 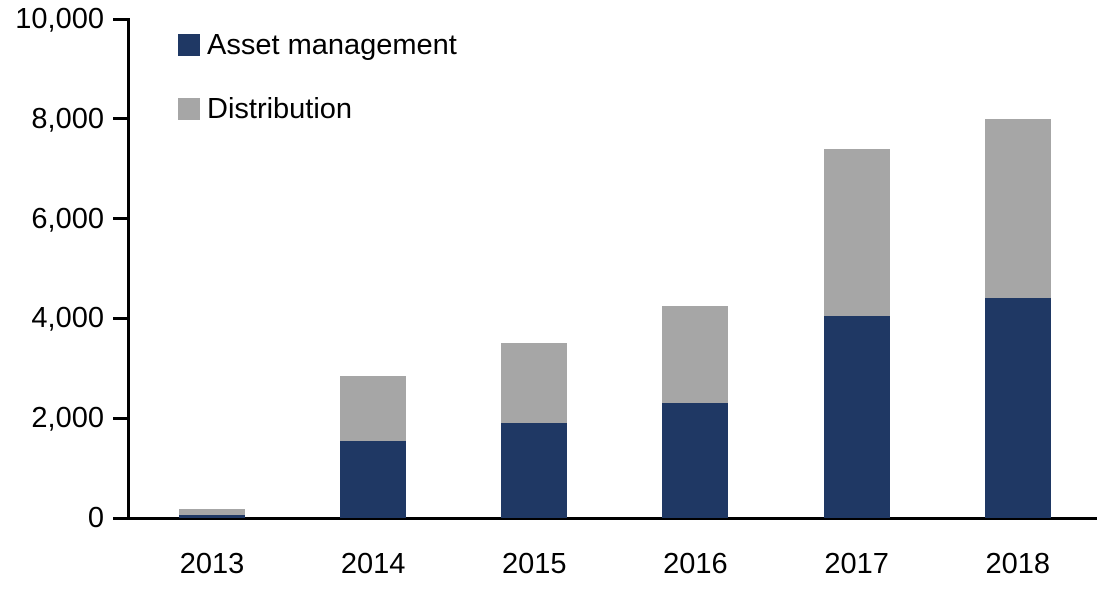 I want to click on x-axis-line, so click(x=612, y=518).